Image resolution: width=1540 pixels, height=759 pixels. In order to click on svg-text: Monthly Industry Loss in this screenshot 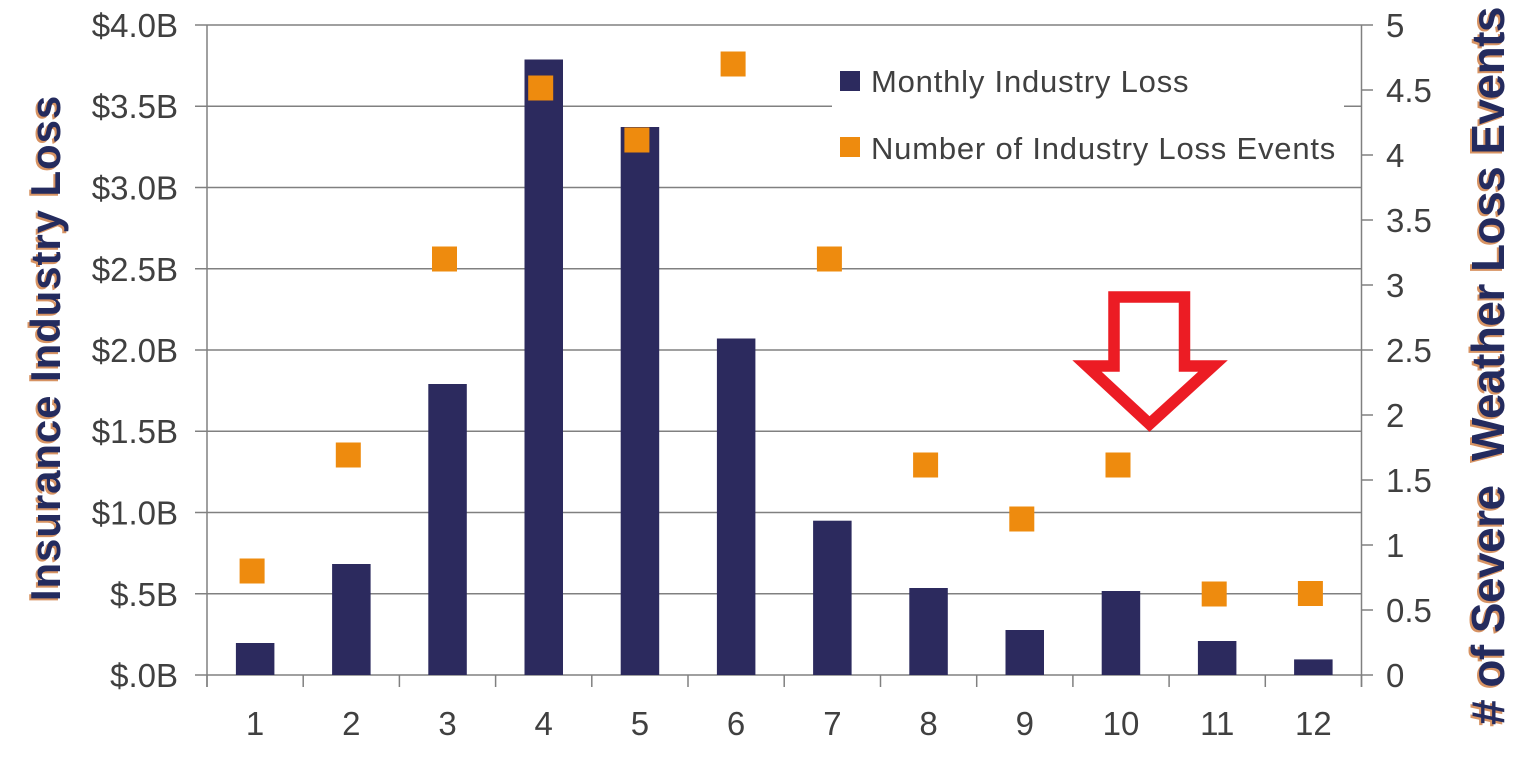, I will do `click(1030, 81)`.